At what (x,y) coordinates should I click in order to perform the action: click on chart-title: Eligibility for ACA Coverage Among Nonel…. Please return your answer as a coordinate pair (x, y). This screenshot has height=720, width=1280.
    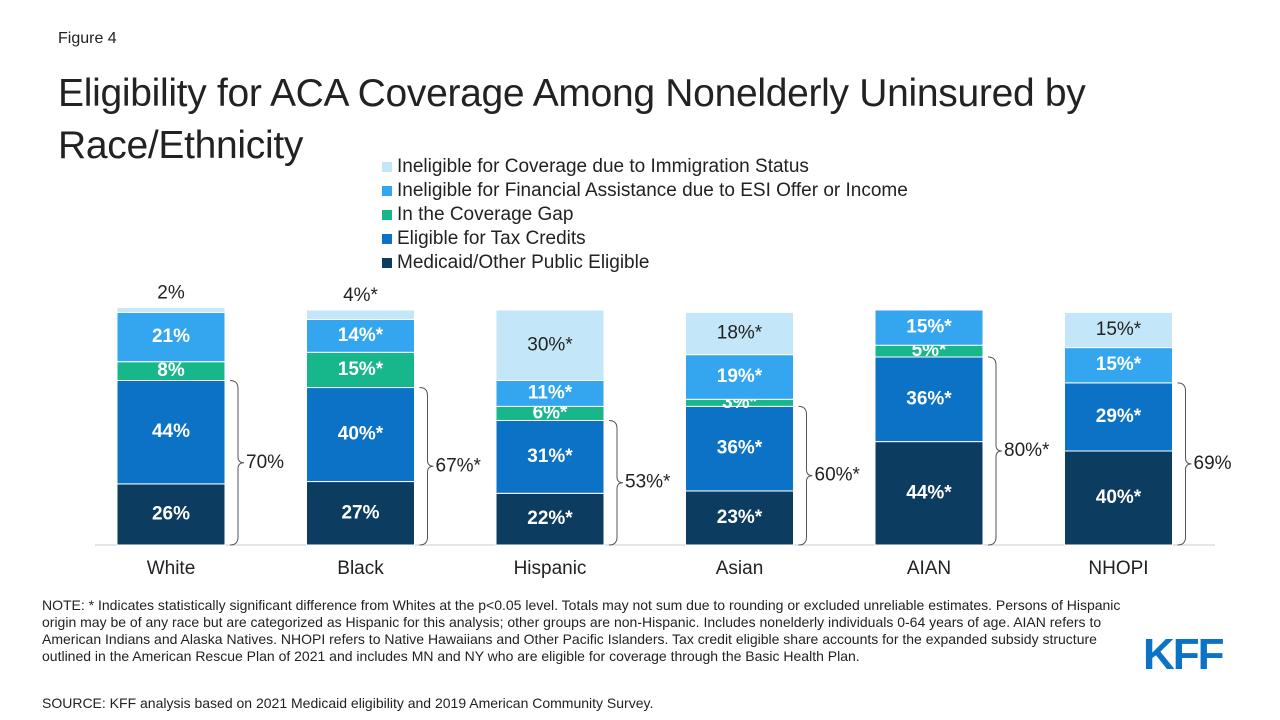
    Looking at the image, I should click on (572, 119).